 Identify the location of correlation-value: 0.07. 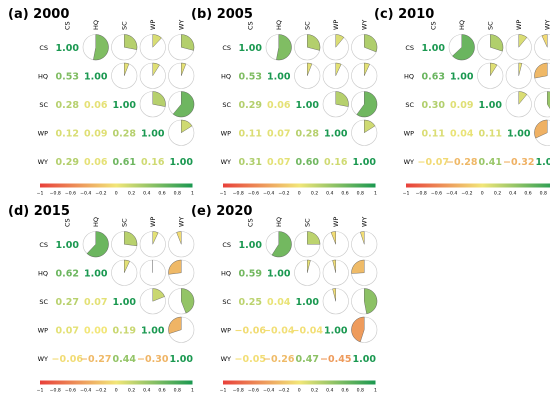
(278, 133).